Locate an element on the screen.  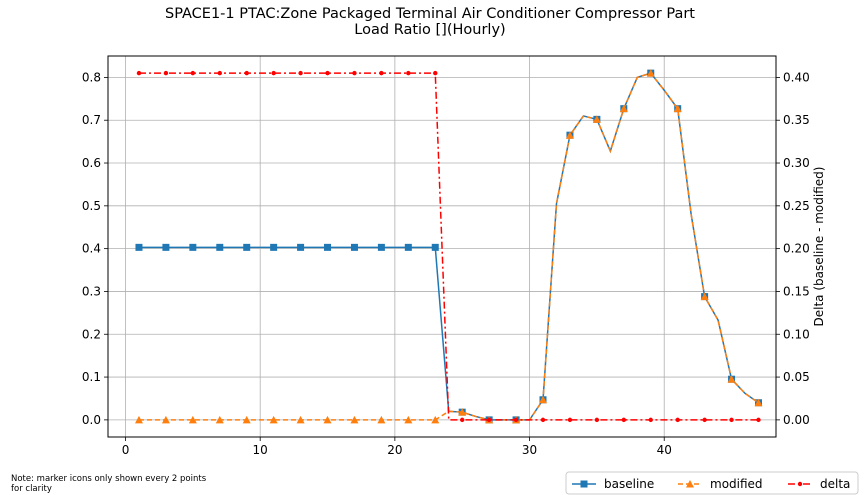
legend-label-delta: delta is located at coordinates (835, 484).